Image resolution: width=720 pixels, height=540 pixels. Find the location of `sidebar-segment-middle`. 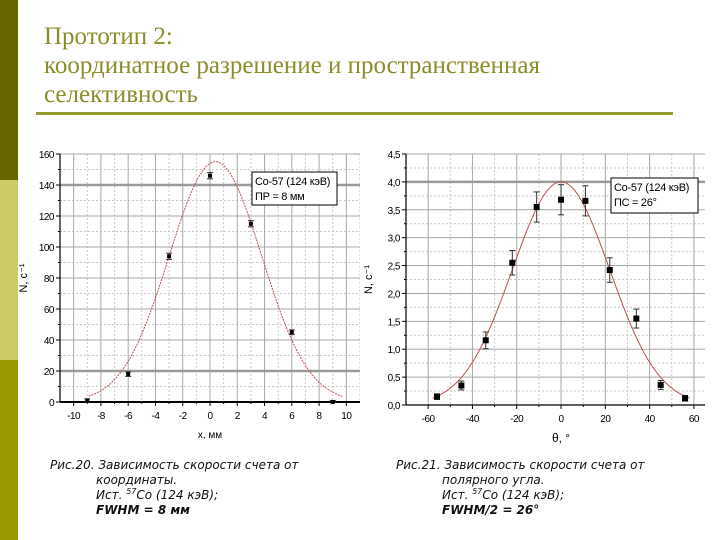

sidebar-segment-middle is located at coordinates (9, 270).